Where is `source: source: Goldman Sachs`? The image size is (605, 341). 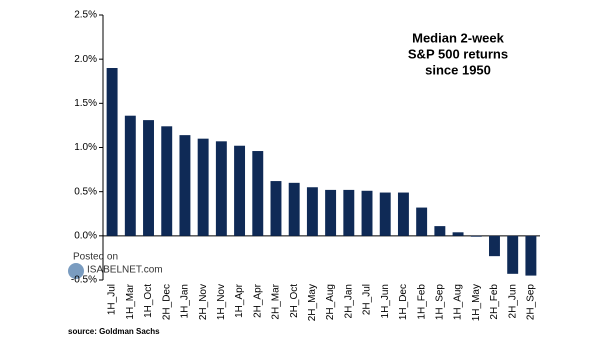
source: source: Goldman Sachs is located at coordinates (114, 331).